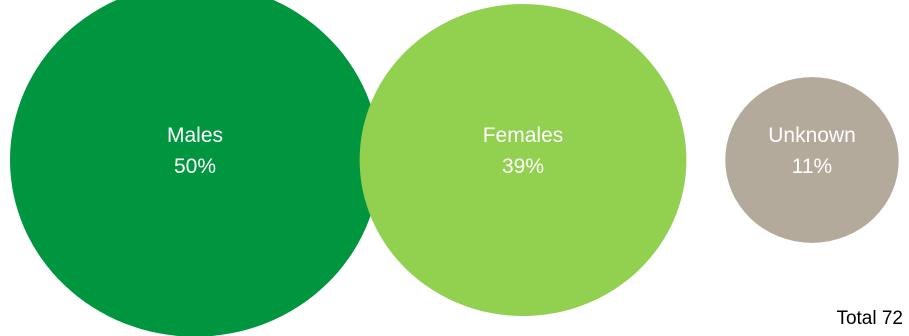 The width and height of the screenshot is (909, 336). Describe the element at coordinates (195, 135) in the screenshot. I see `bubble-category-label-males: Males` at that location.